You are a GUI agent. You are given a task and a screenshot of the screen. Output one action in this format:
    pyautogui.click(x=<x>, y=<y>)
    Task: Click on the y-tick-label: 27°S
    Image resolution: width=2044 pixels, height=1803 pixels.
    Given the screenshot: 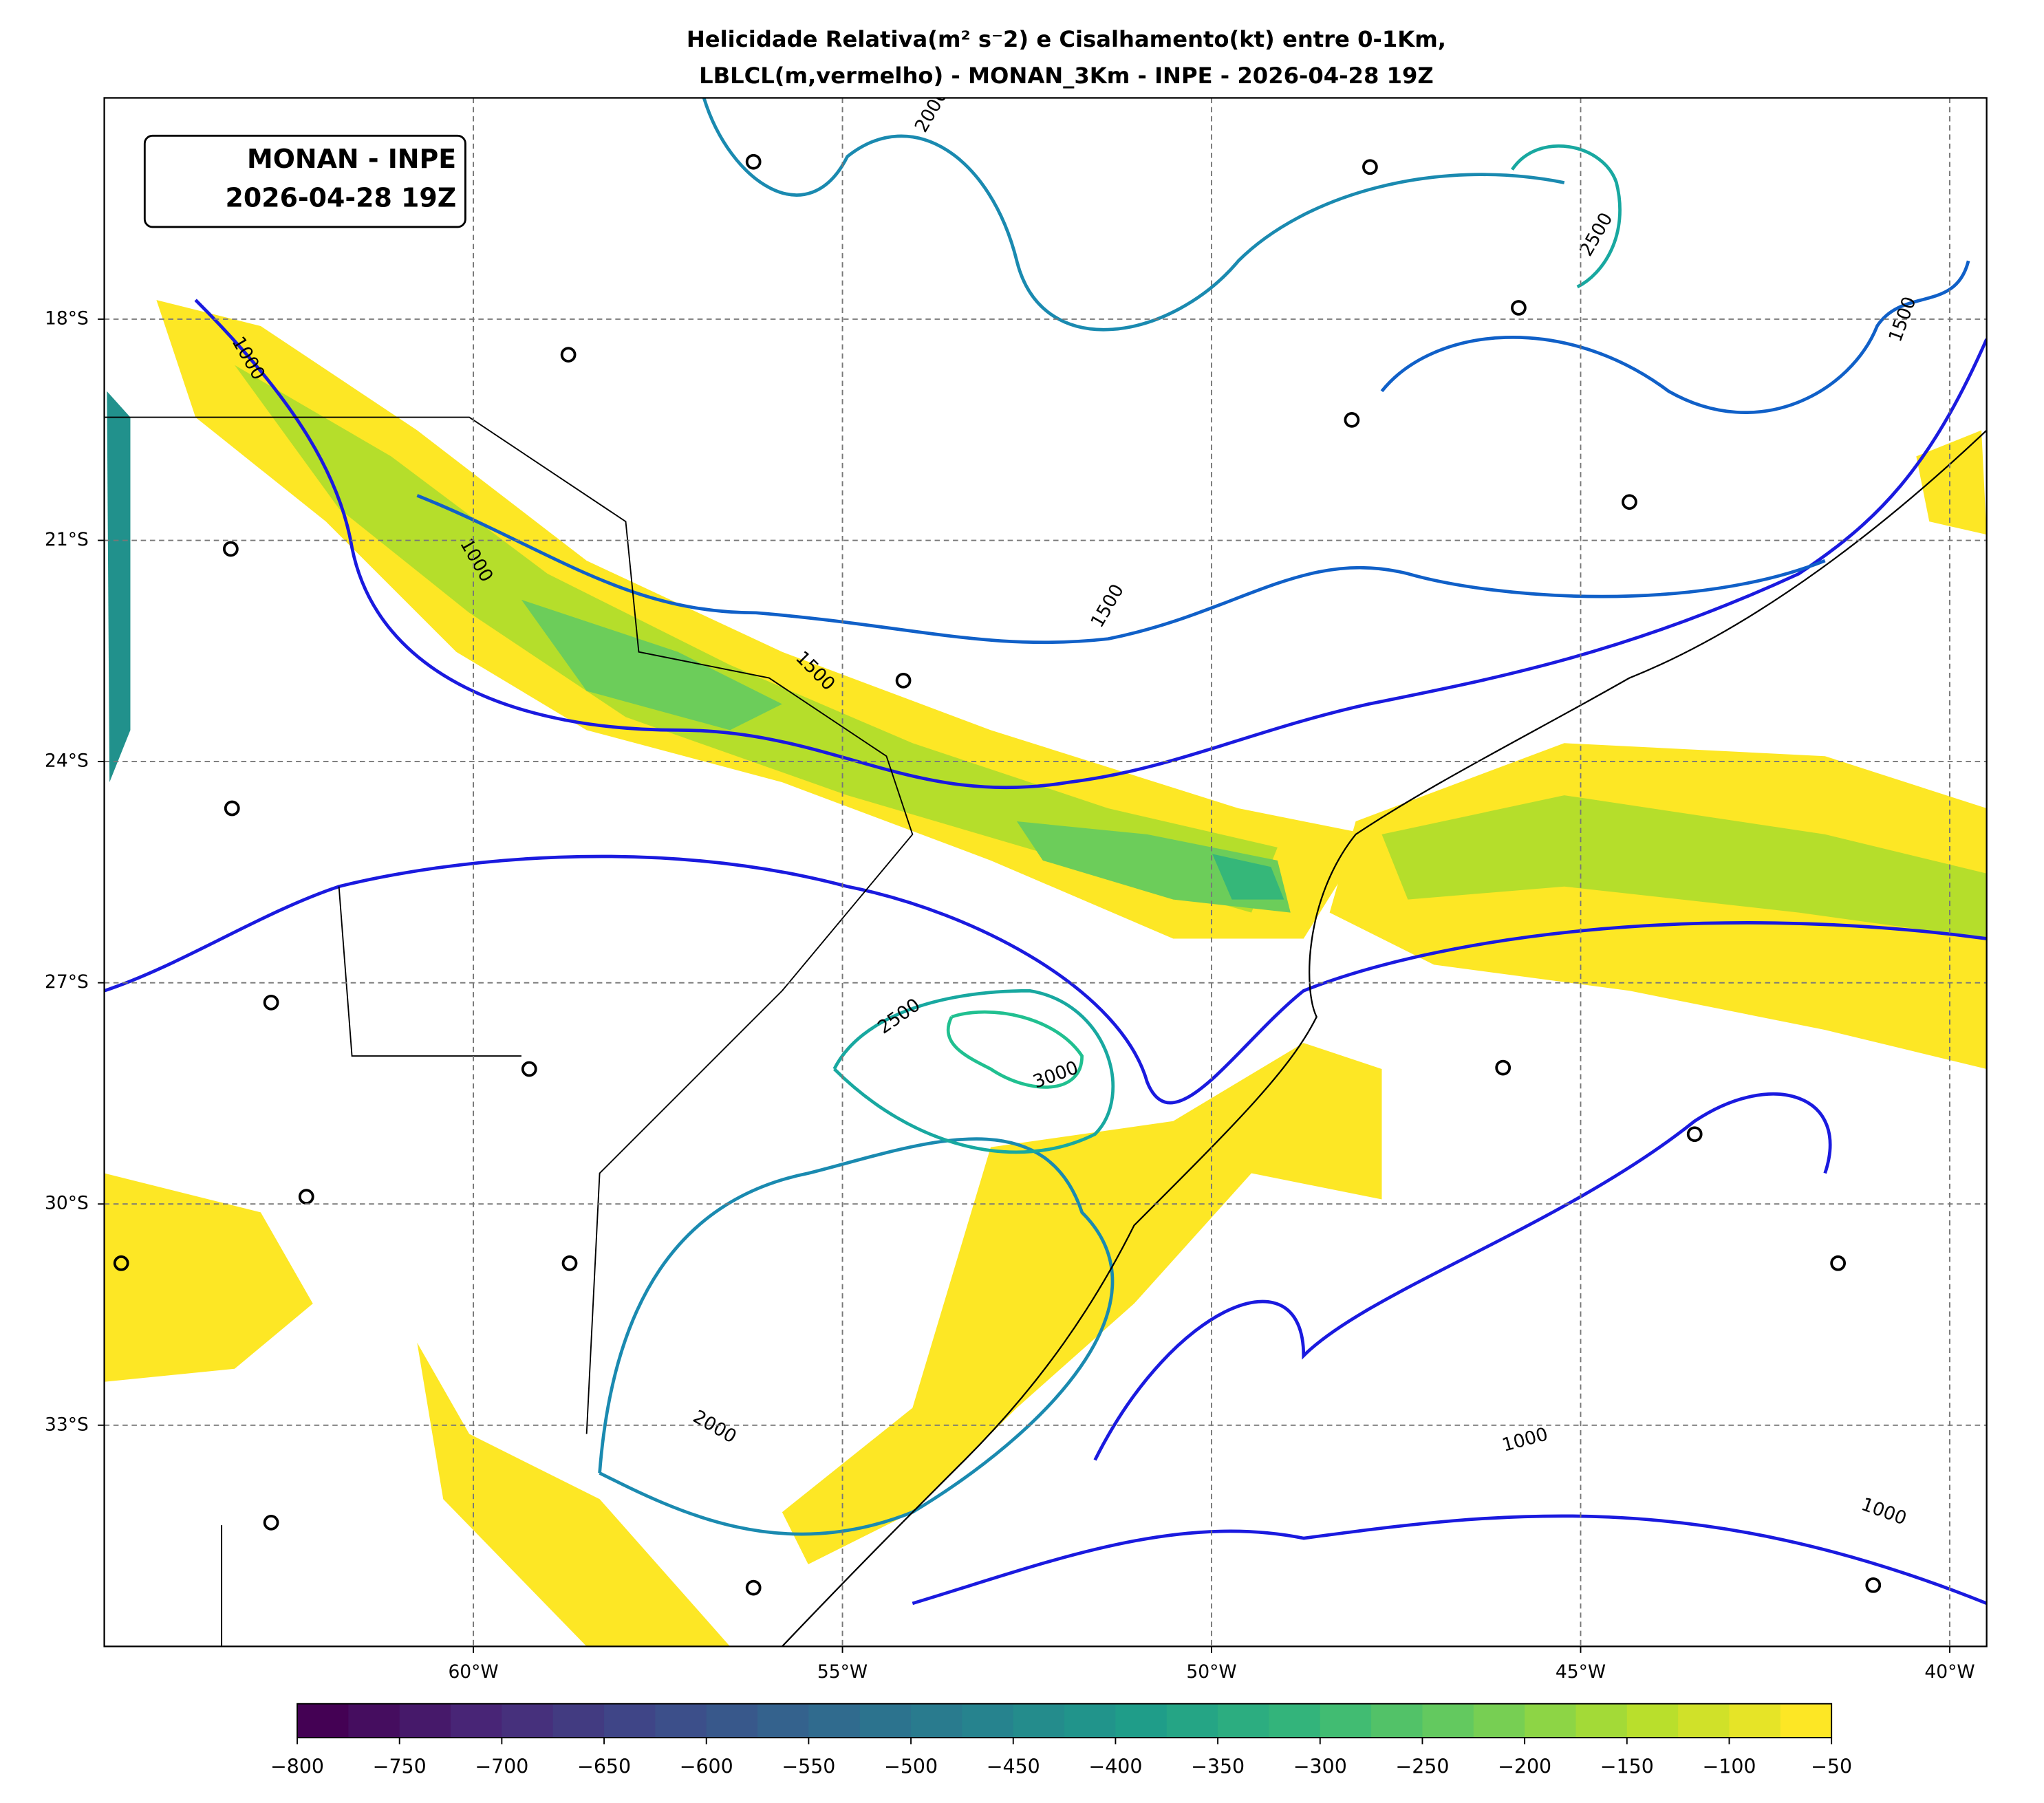 What is the action you would take?
    pyautogui.click(x=67, y=982)
    